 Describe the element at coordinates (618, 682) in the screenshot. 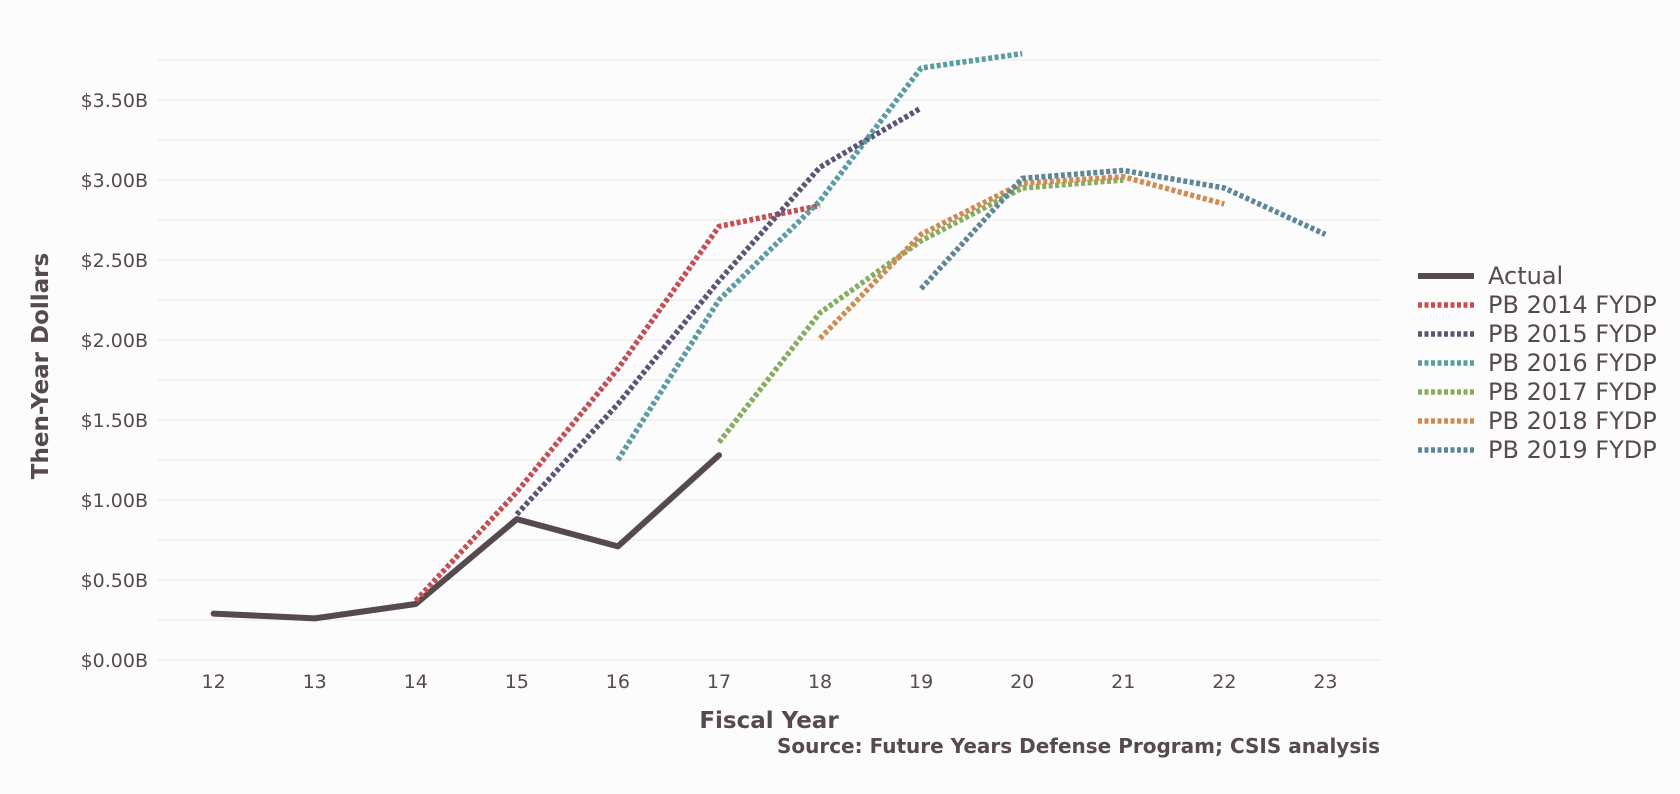

I see `x-tick-label: 16` at that location.